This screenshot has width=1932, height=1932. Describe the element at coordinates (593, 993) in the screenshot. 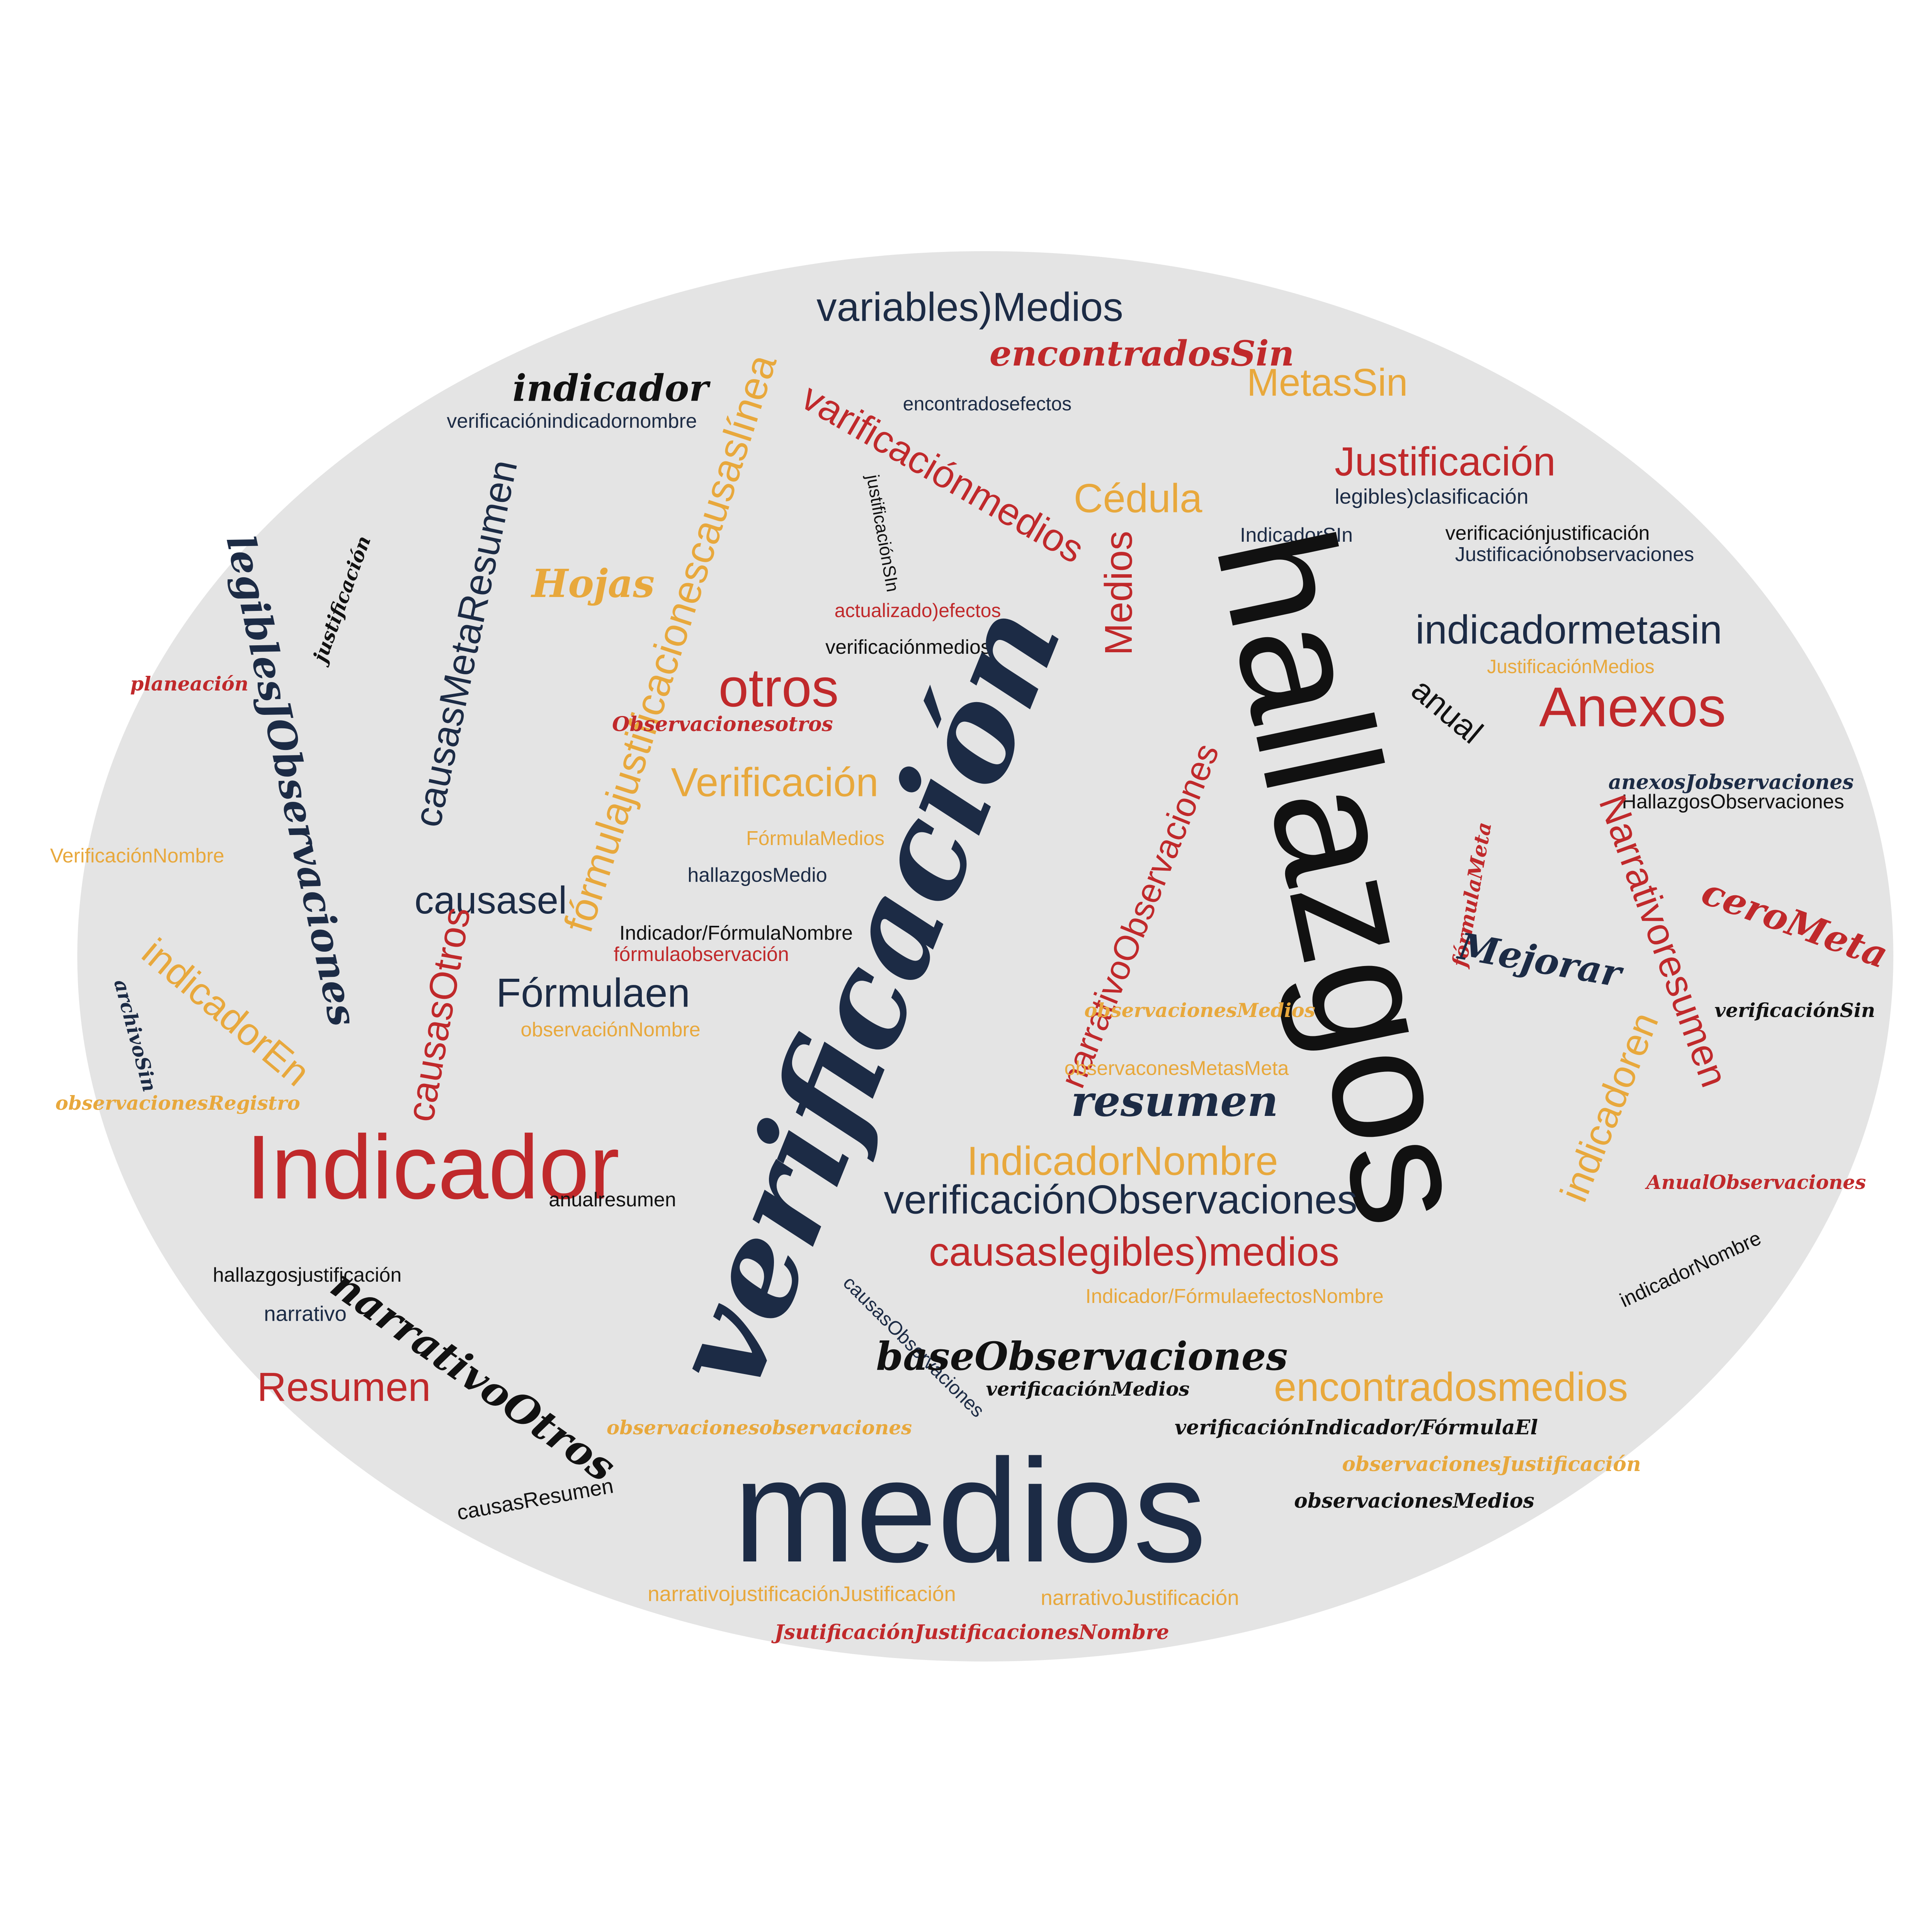

I see `cloud-word: Fórmulaen` at that location.